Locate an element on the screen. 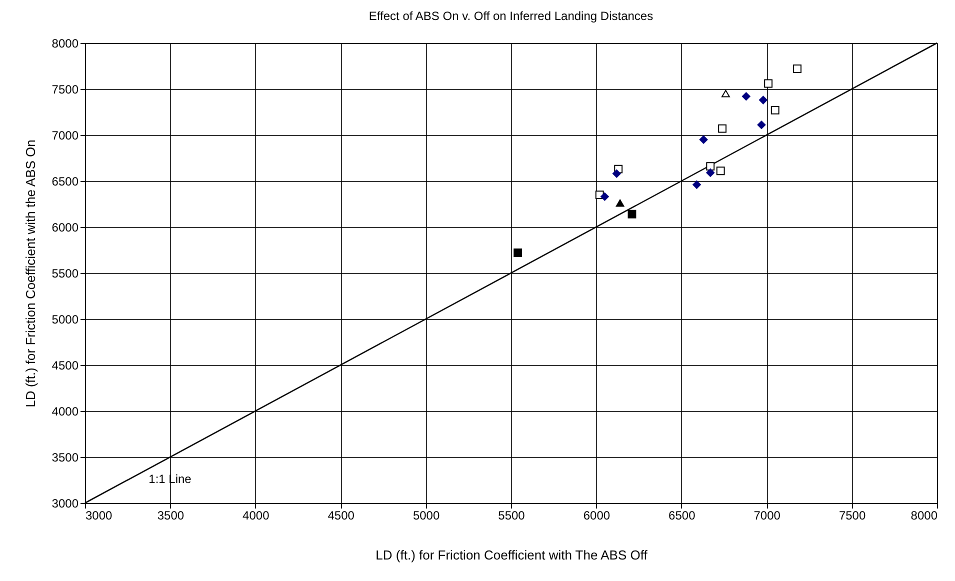 Image resolution: width=955 pixels, height=581 pixels. y-tick-label: 5000 is located at coordinates (65, 319).